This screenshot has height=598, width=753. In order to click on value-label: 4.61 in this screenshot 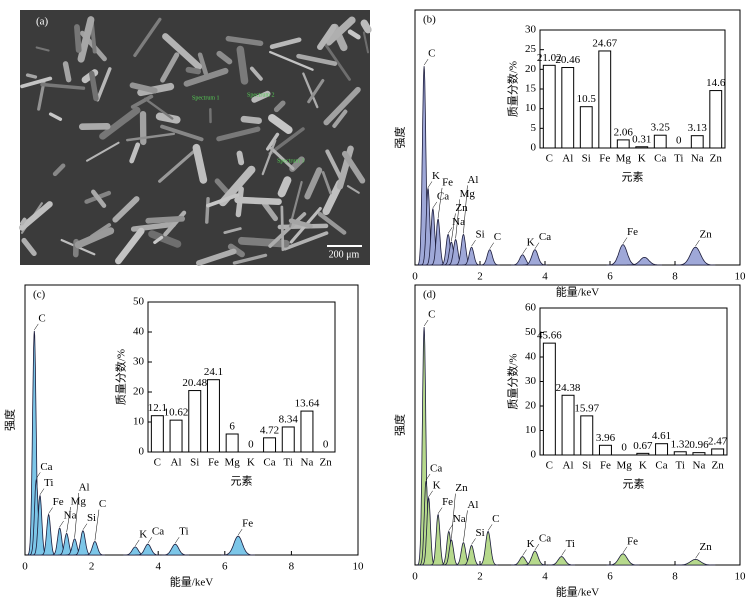, I will do `click(661, 436)`.